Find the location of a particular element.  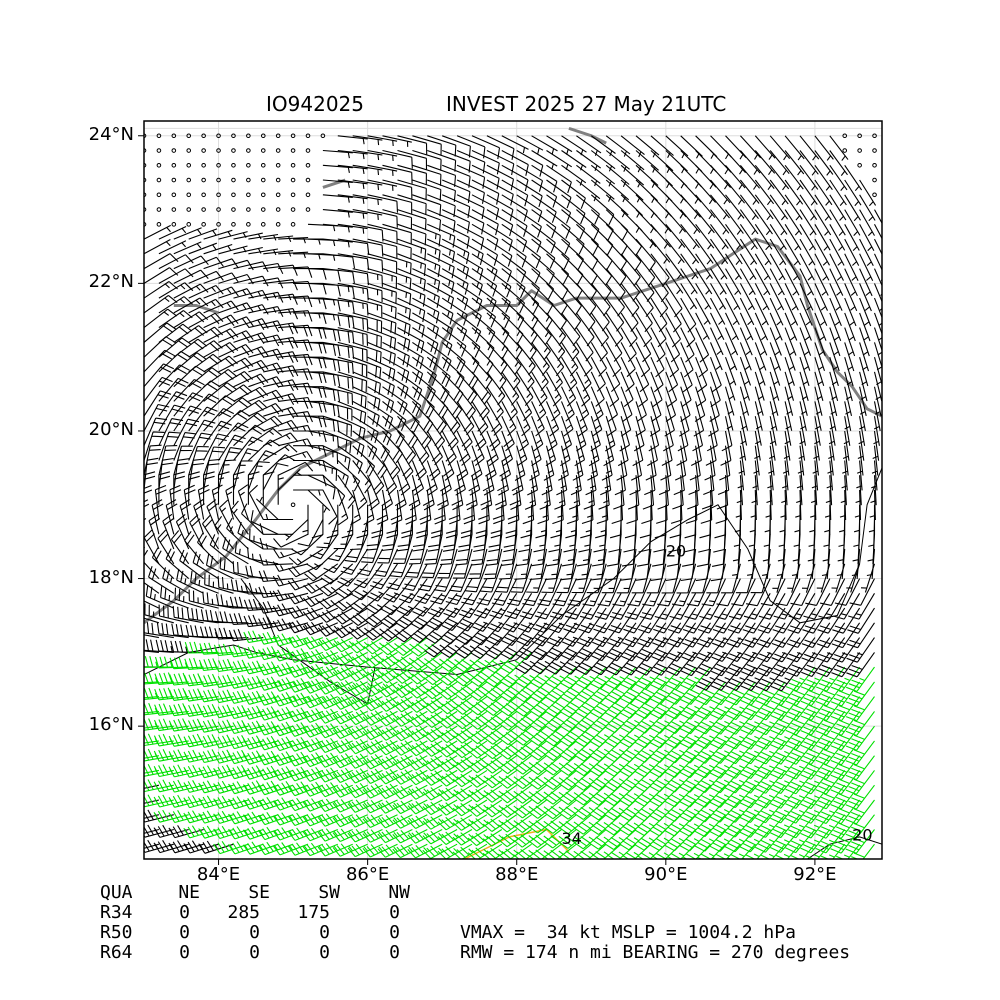

calm-marker is located at coordinates (248, 224).